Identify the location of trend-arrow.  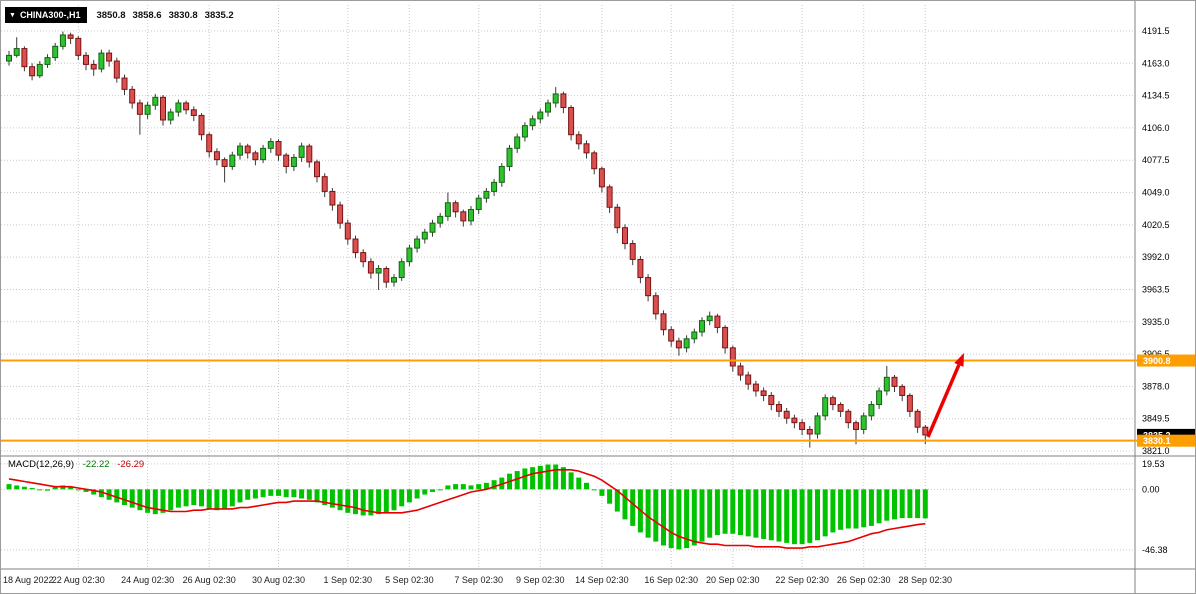
(945, 395).